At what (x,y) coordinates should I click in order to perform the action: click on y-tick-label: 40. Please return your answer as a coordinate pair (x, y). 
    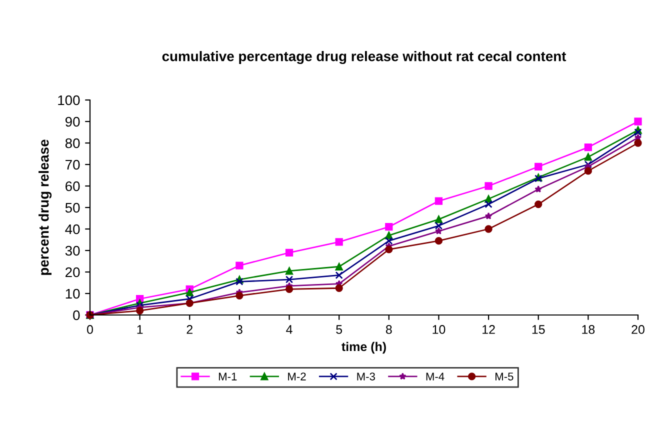
    Looking at the image, I should click on (72, 229).